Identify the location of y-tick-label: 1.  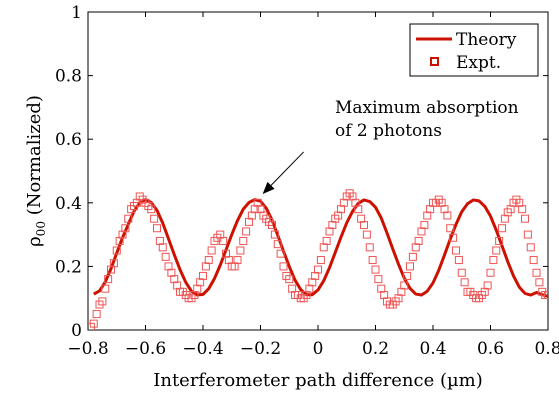
(76, 13).